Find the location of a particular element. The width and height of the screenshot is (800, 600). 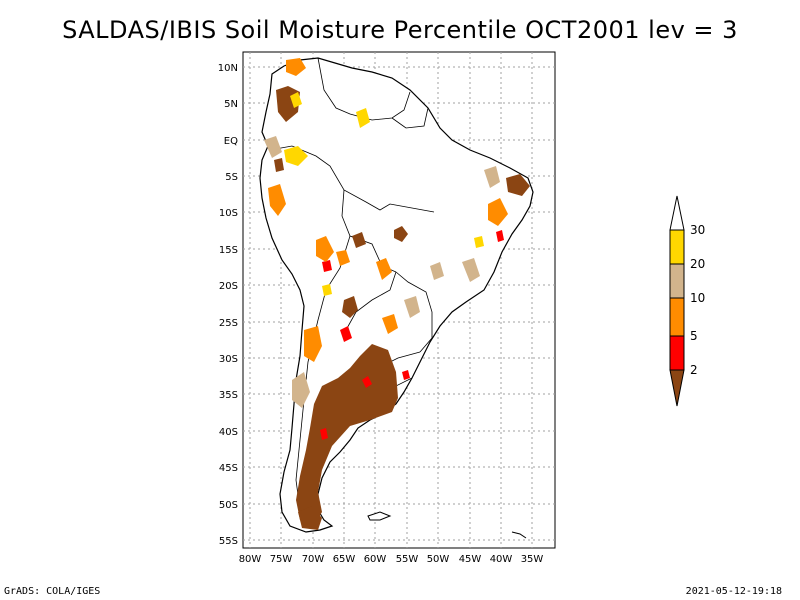

lat-label: 20S is located at coordinates (228, 286).